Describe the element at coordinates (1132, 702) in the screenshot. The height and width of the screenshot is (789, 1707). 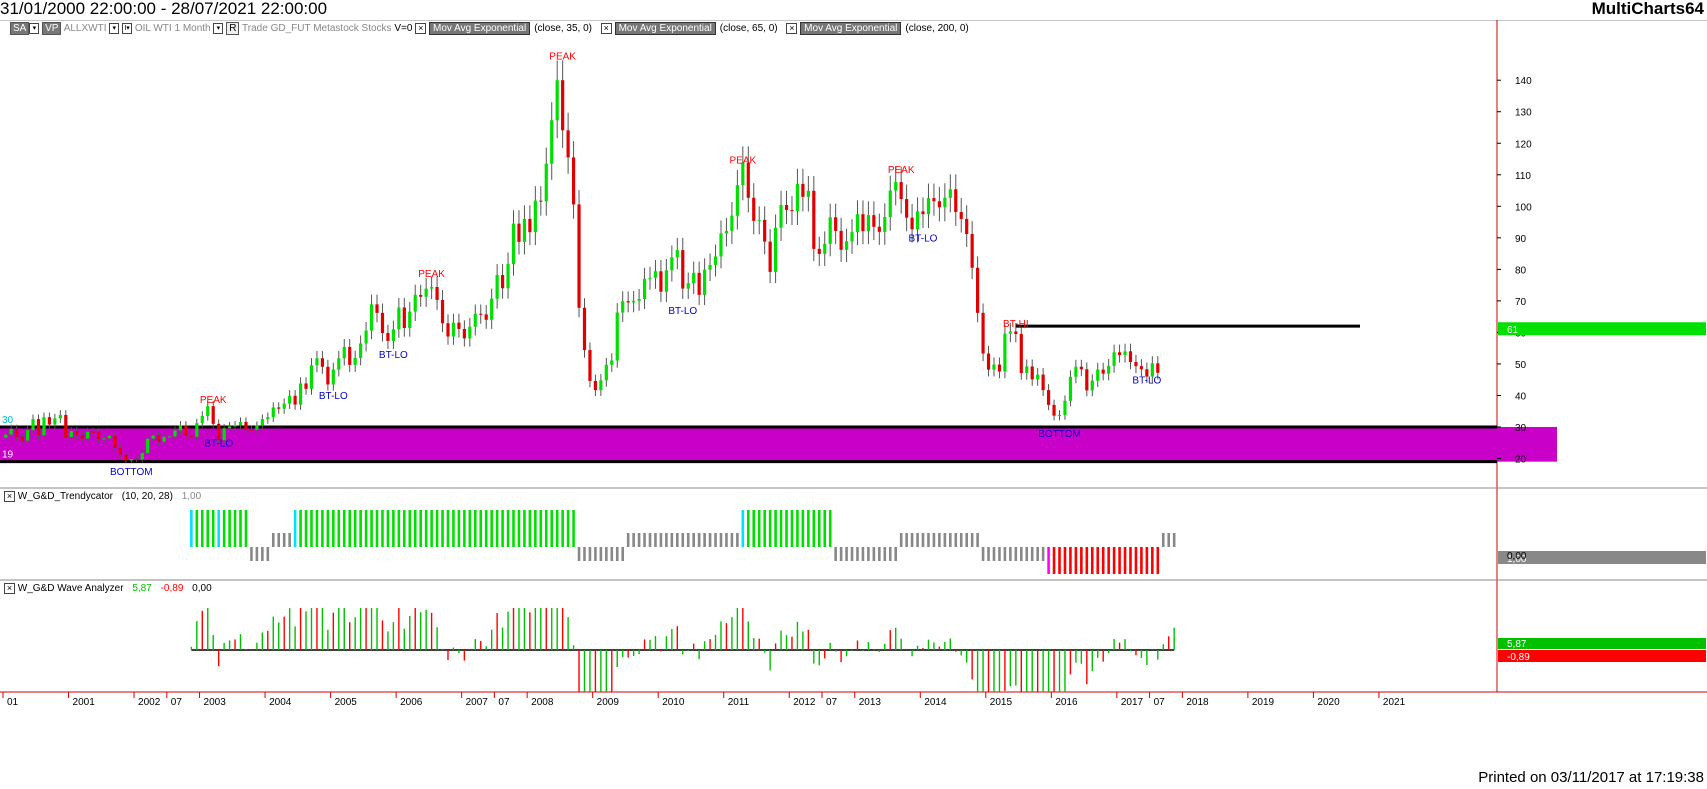
I see `x-tick-label: 2017` at that location.